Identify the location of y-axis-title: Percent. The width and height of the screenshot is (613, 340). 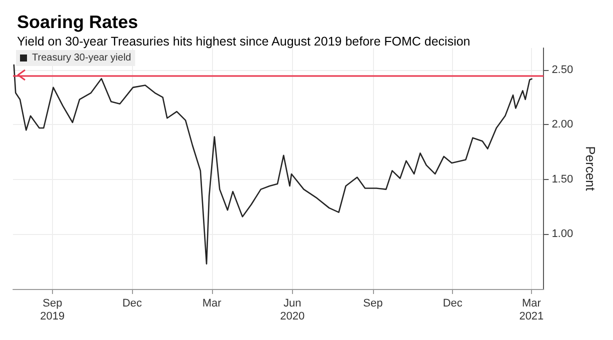
(590, 169).